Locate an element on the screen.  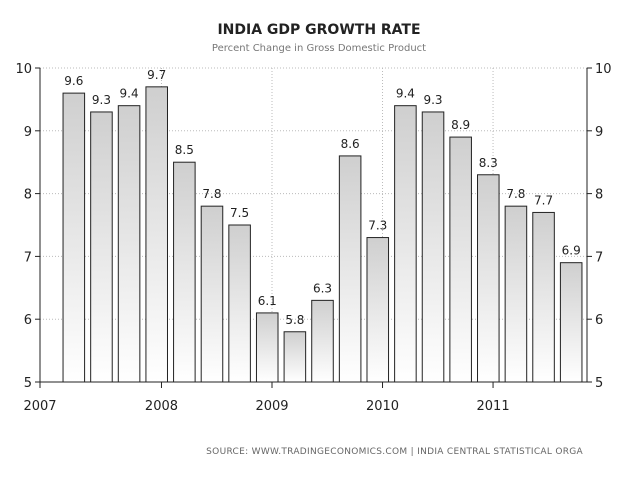
data-label: 5.8 is located at coordinates (294, 320).